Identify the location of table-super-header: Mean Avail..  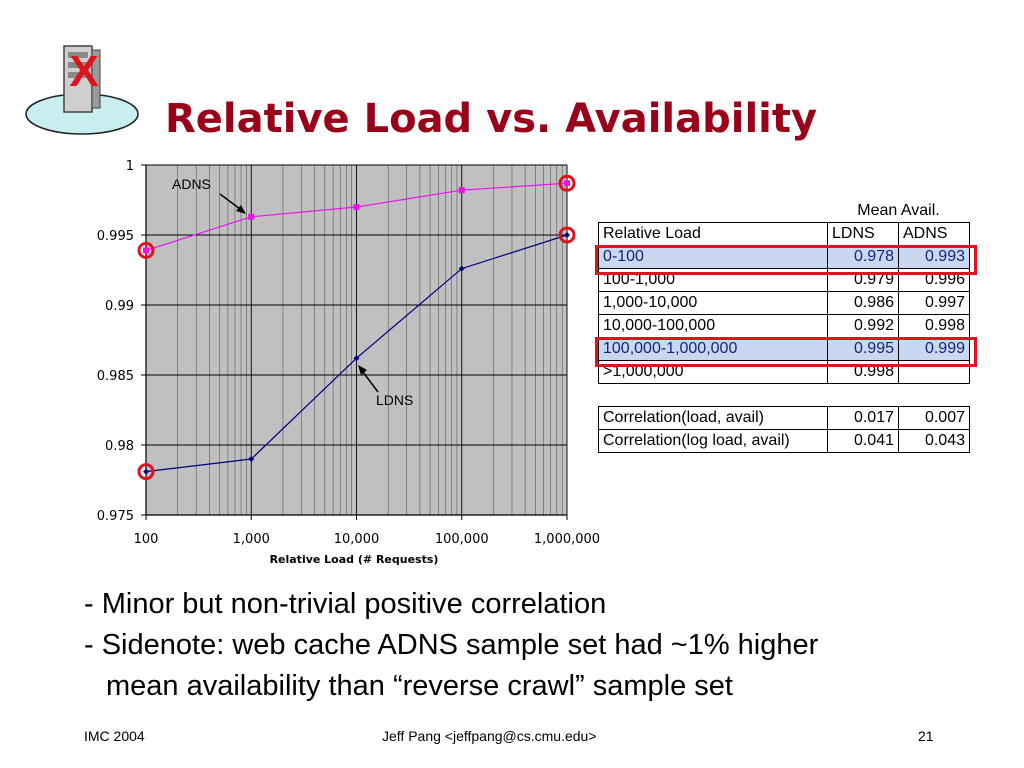
(898, 210).